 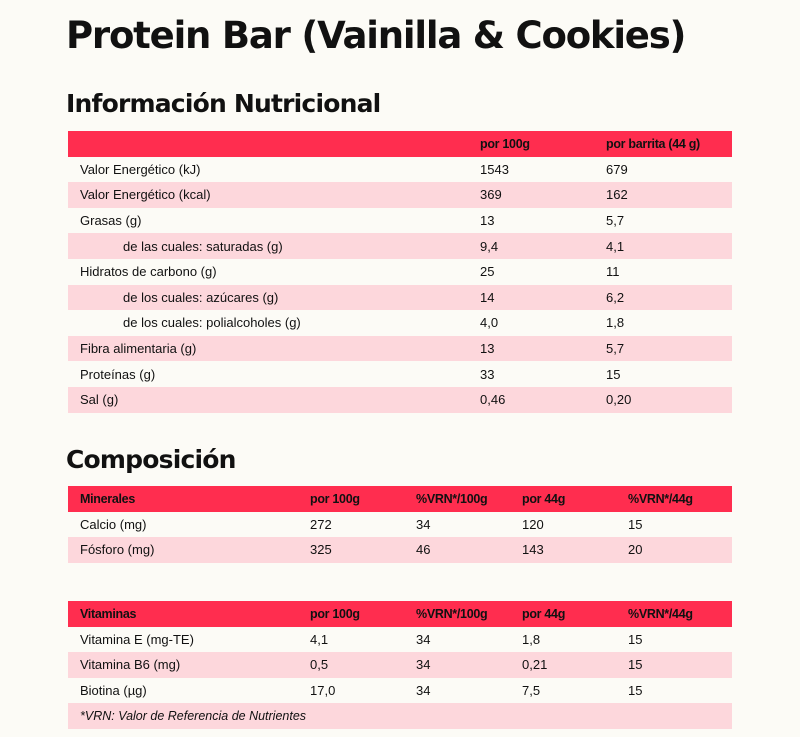 I want to click on table-row: Sal (g) 0,46 0,20, so click(x=400, y=399).